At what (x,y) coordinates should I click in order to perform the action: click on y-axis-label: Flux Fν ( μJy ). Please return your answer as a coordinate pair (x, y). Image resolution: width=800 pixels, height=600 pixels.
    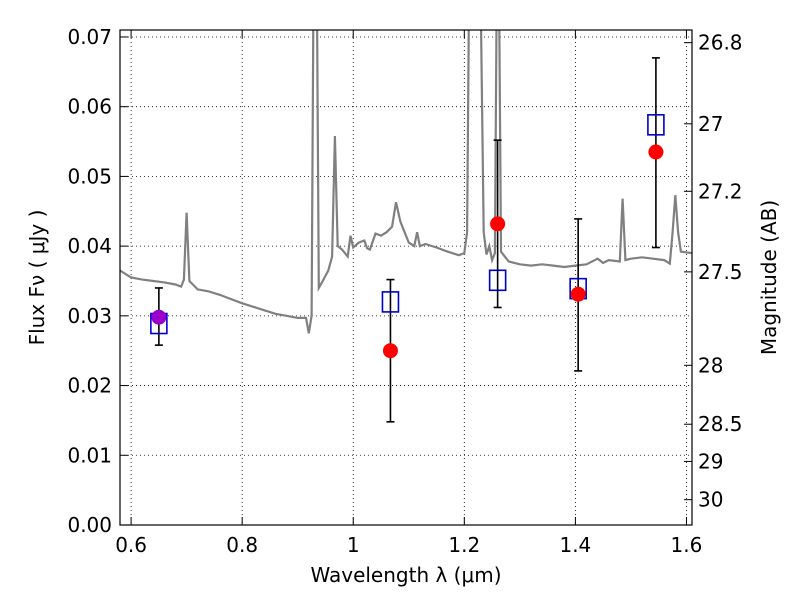
    Looking at the image, I should click on (37, 278).